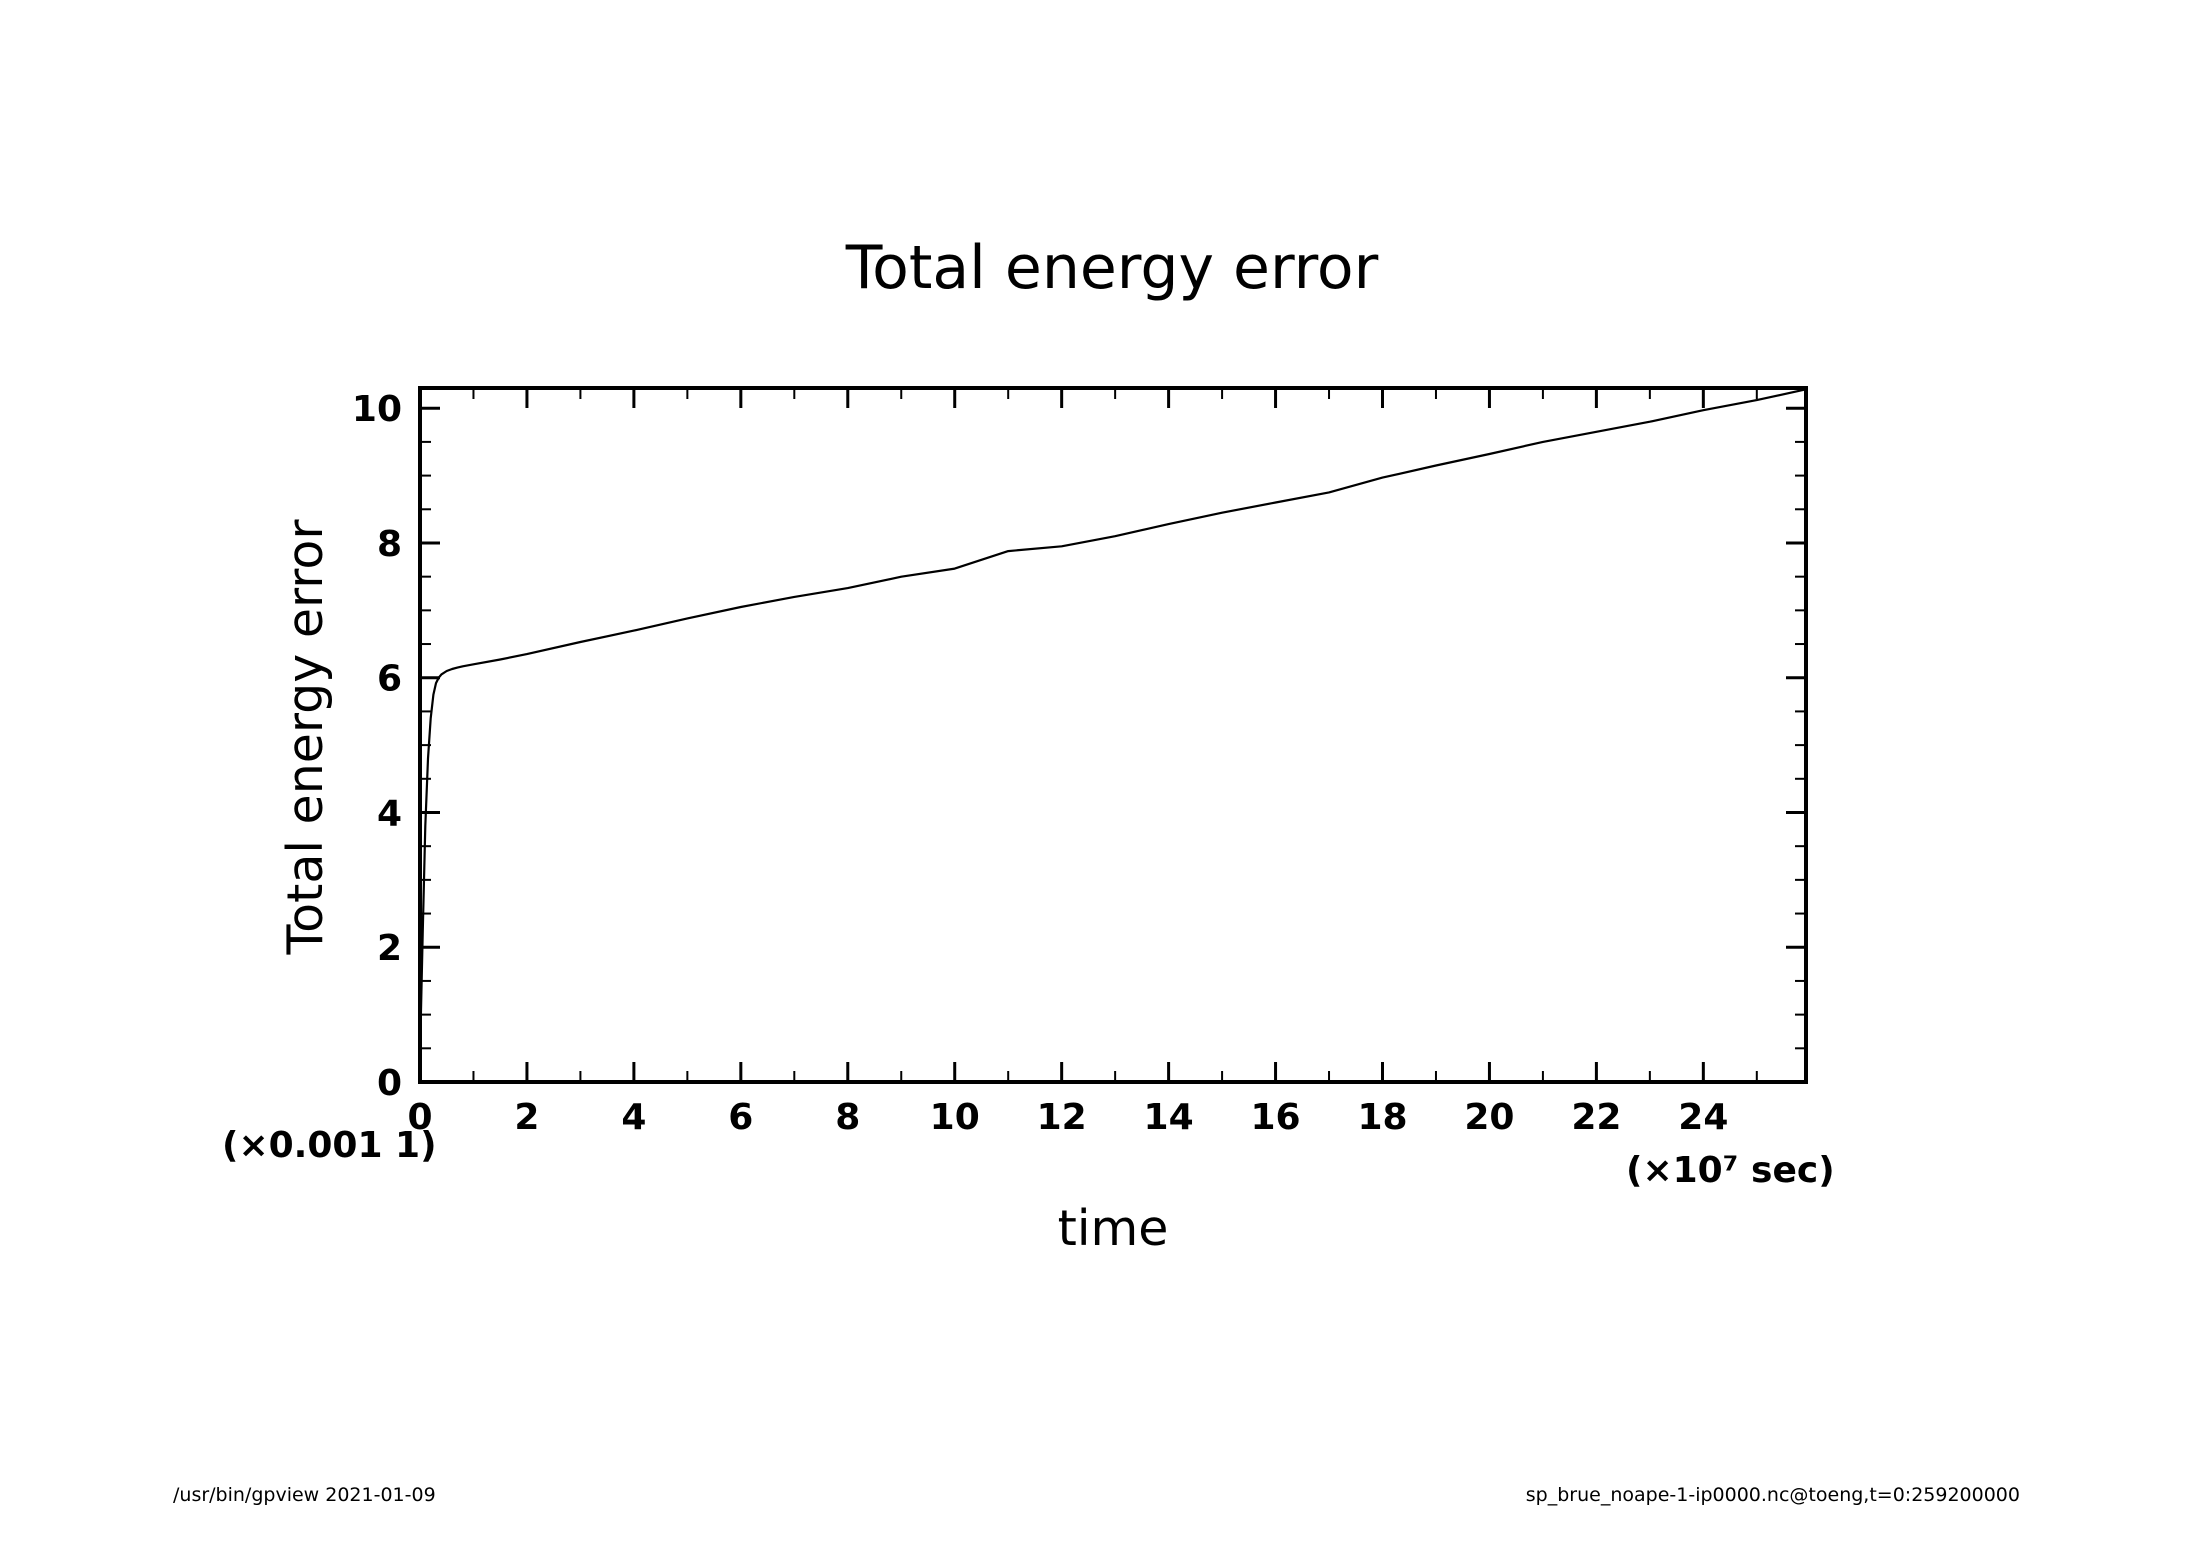  Describe the element at coordinates (740, 1117) in the screenshot. I see `x-tick-label: 6` at that location.